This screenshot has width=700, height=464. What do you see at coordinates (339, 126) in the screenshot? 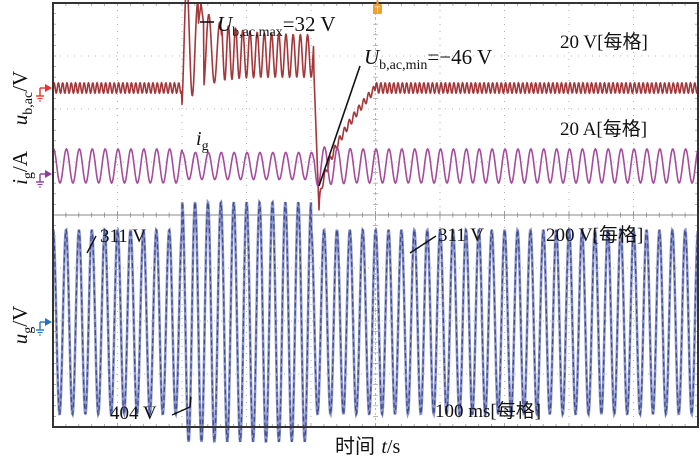
I see `min-leader-line` at bounding box center [339, 126].